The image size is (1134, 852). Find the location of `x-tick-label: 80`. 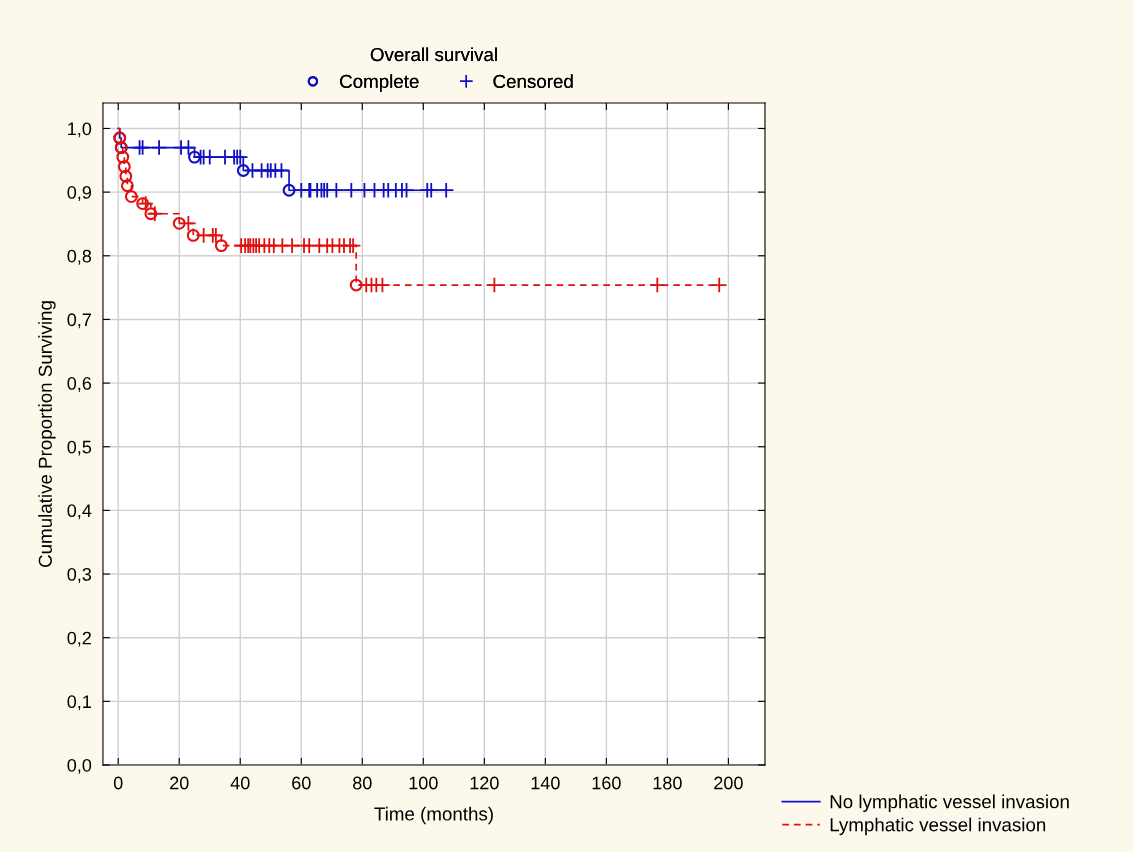

x-tick-label: 80 is located at coordinates (362, 783).